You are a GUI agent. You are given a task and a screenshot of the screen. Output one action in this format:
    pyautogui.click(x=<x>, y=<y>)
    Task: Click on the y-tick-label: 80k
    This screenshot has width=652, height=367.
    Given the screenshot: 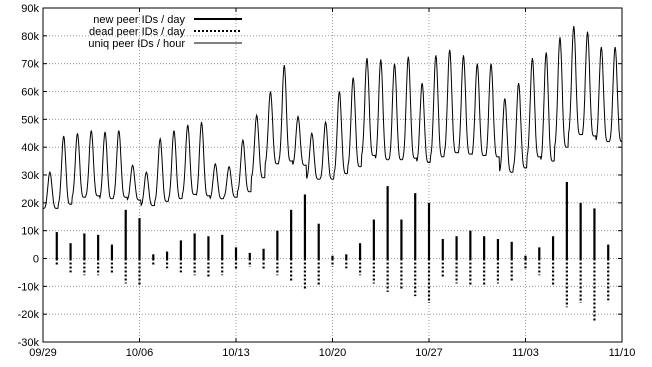 What is the action you would take?
    pyautogui.click(x=30, y=37)
    